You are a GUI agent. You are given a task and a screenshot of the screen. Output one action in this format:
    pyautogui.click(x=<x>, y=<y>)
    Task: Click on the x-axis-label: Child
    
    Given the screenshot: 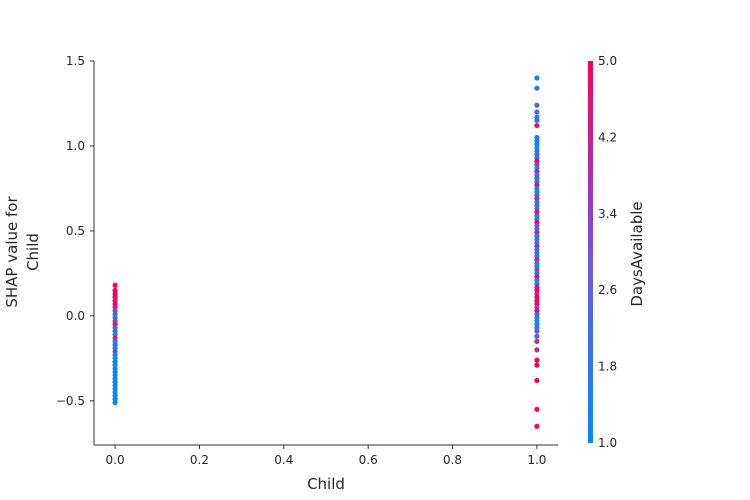 What is the action you would take?
    pyautogui.click(x=326, y=484)
    